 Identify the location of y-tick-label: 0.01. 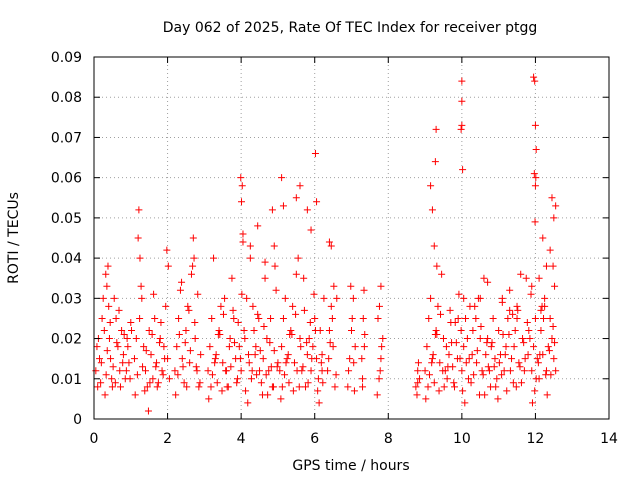
(66, 380).